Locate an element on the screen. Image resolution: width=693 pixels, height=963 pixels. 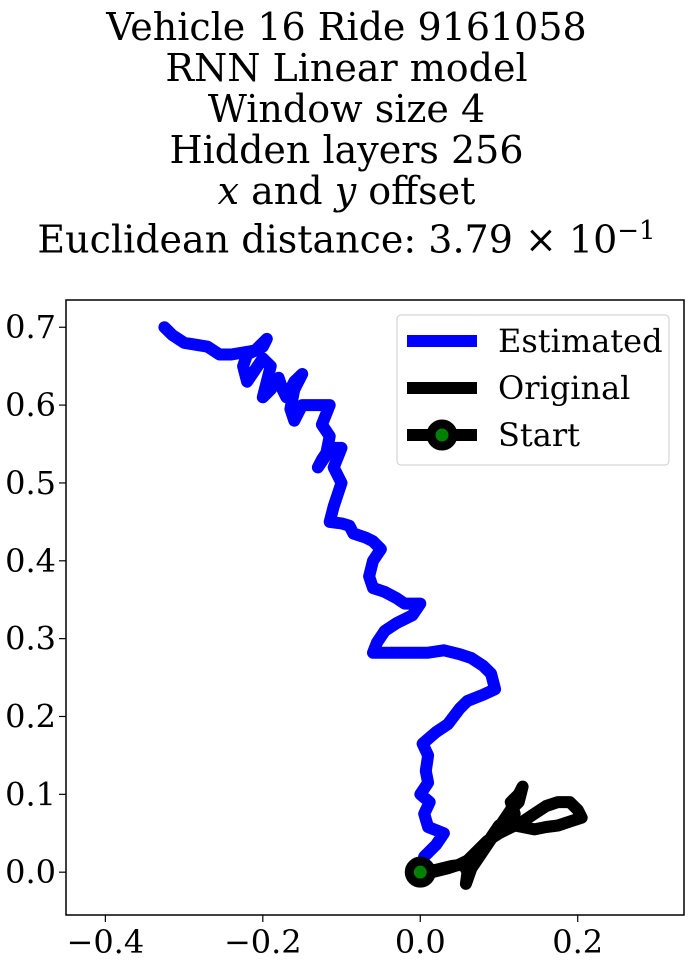
y-tick-label: 0.0 is located at coordinates (30, 872).